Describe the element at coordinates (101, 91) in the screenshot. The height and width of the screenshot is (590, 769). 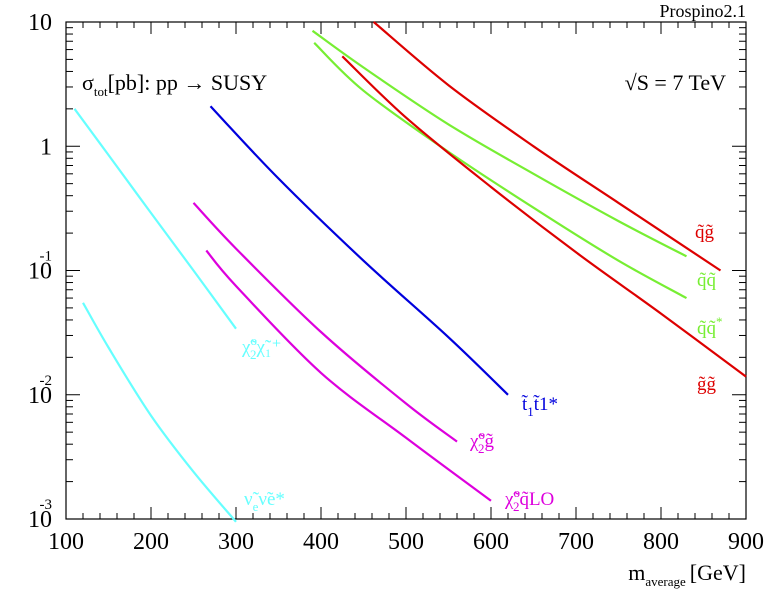
I see `title-sub: tot` at that location.